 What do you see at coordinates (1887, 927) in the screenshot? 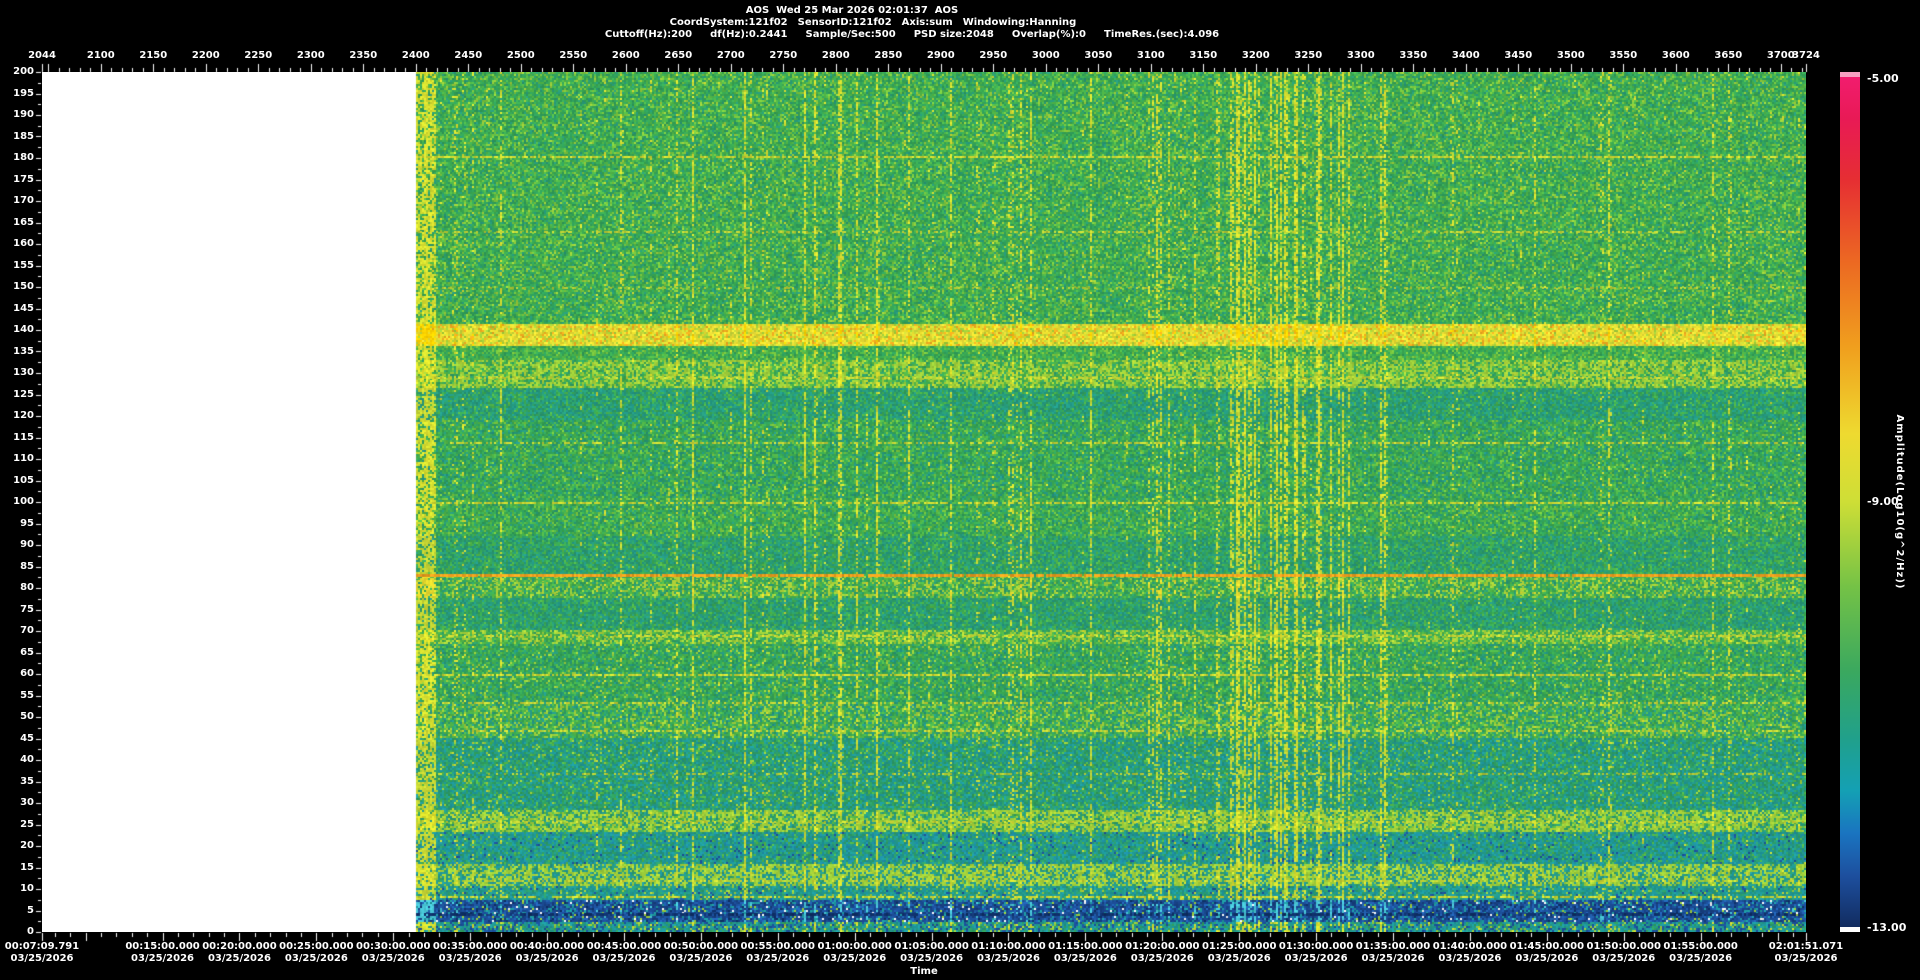
I see `colorbar-tick-min: -13.00` at bounding box center [1887, 927].